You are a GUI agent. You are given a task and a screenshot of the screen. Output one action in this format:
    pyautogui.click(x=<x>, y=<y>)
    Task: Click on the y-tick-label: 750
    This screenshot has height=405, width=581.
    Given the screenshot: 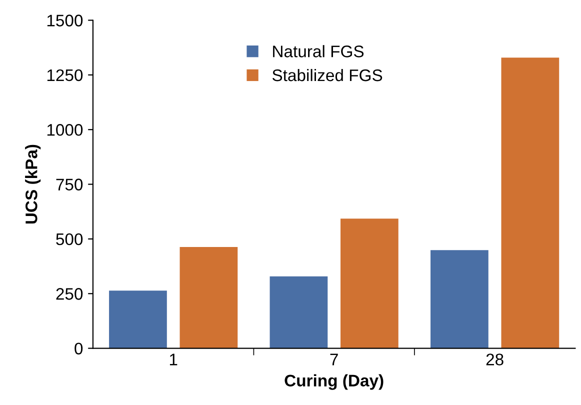 What is the action you would take?
    pyautogui.click(x=69, y=184)
    